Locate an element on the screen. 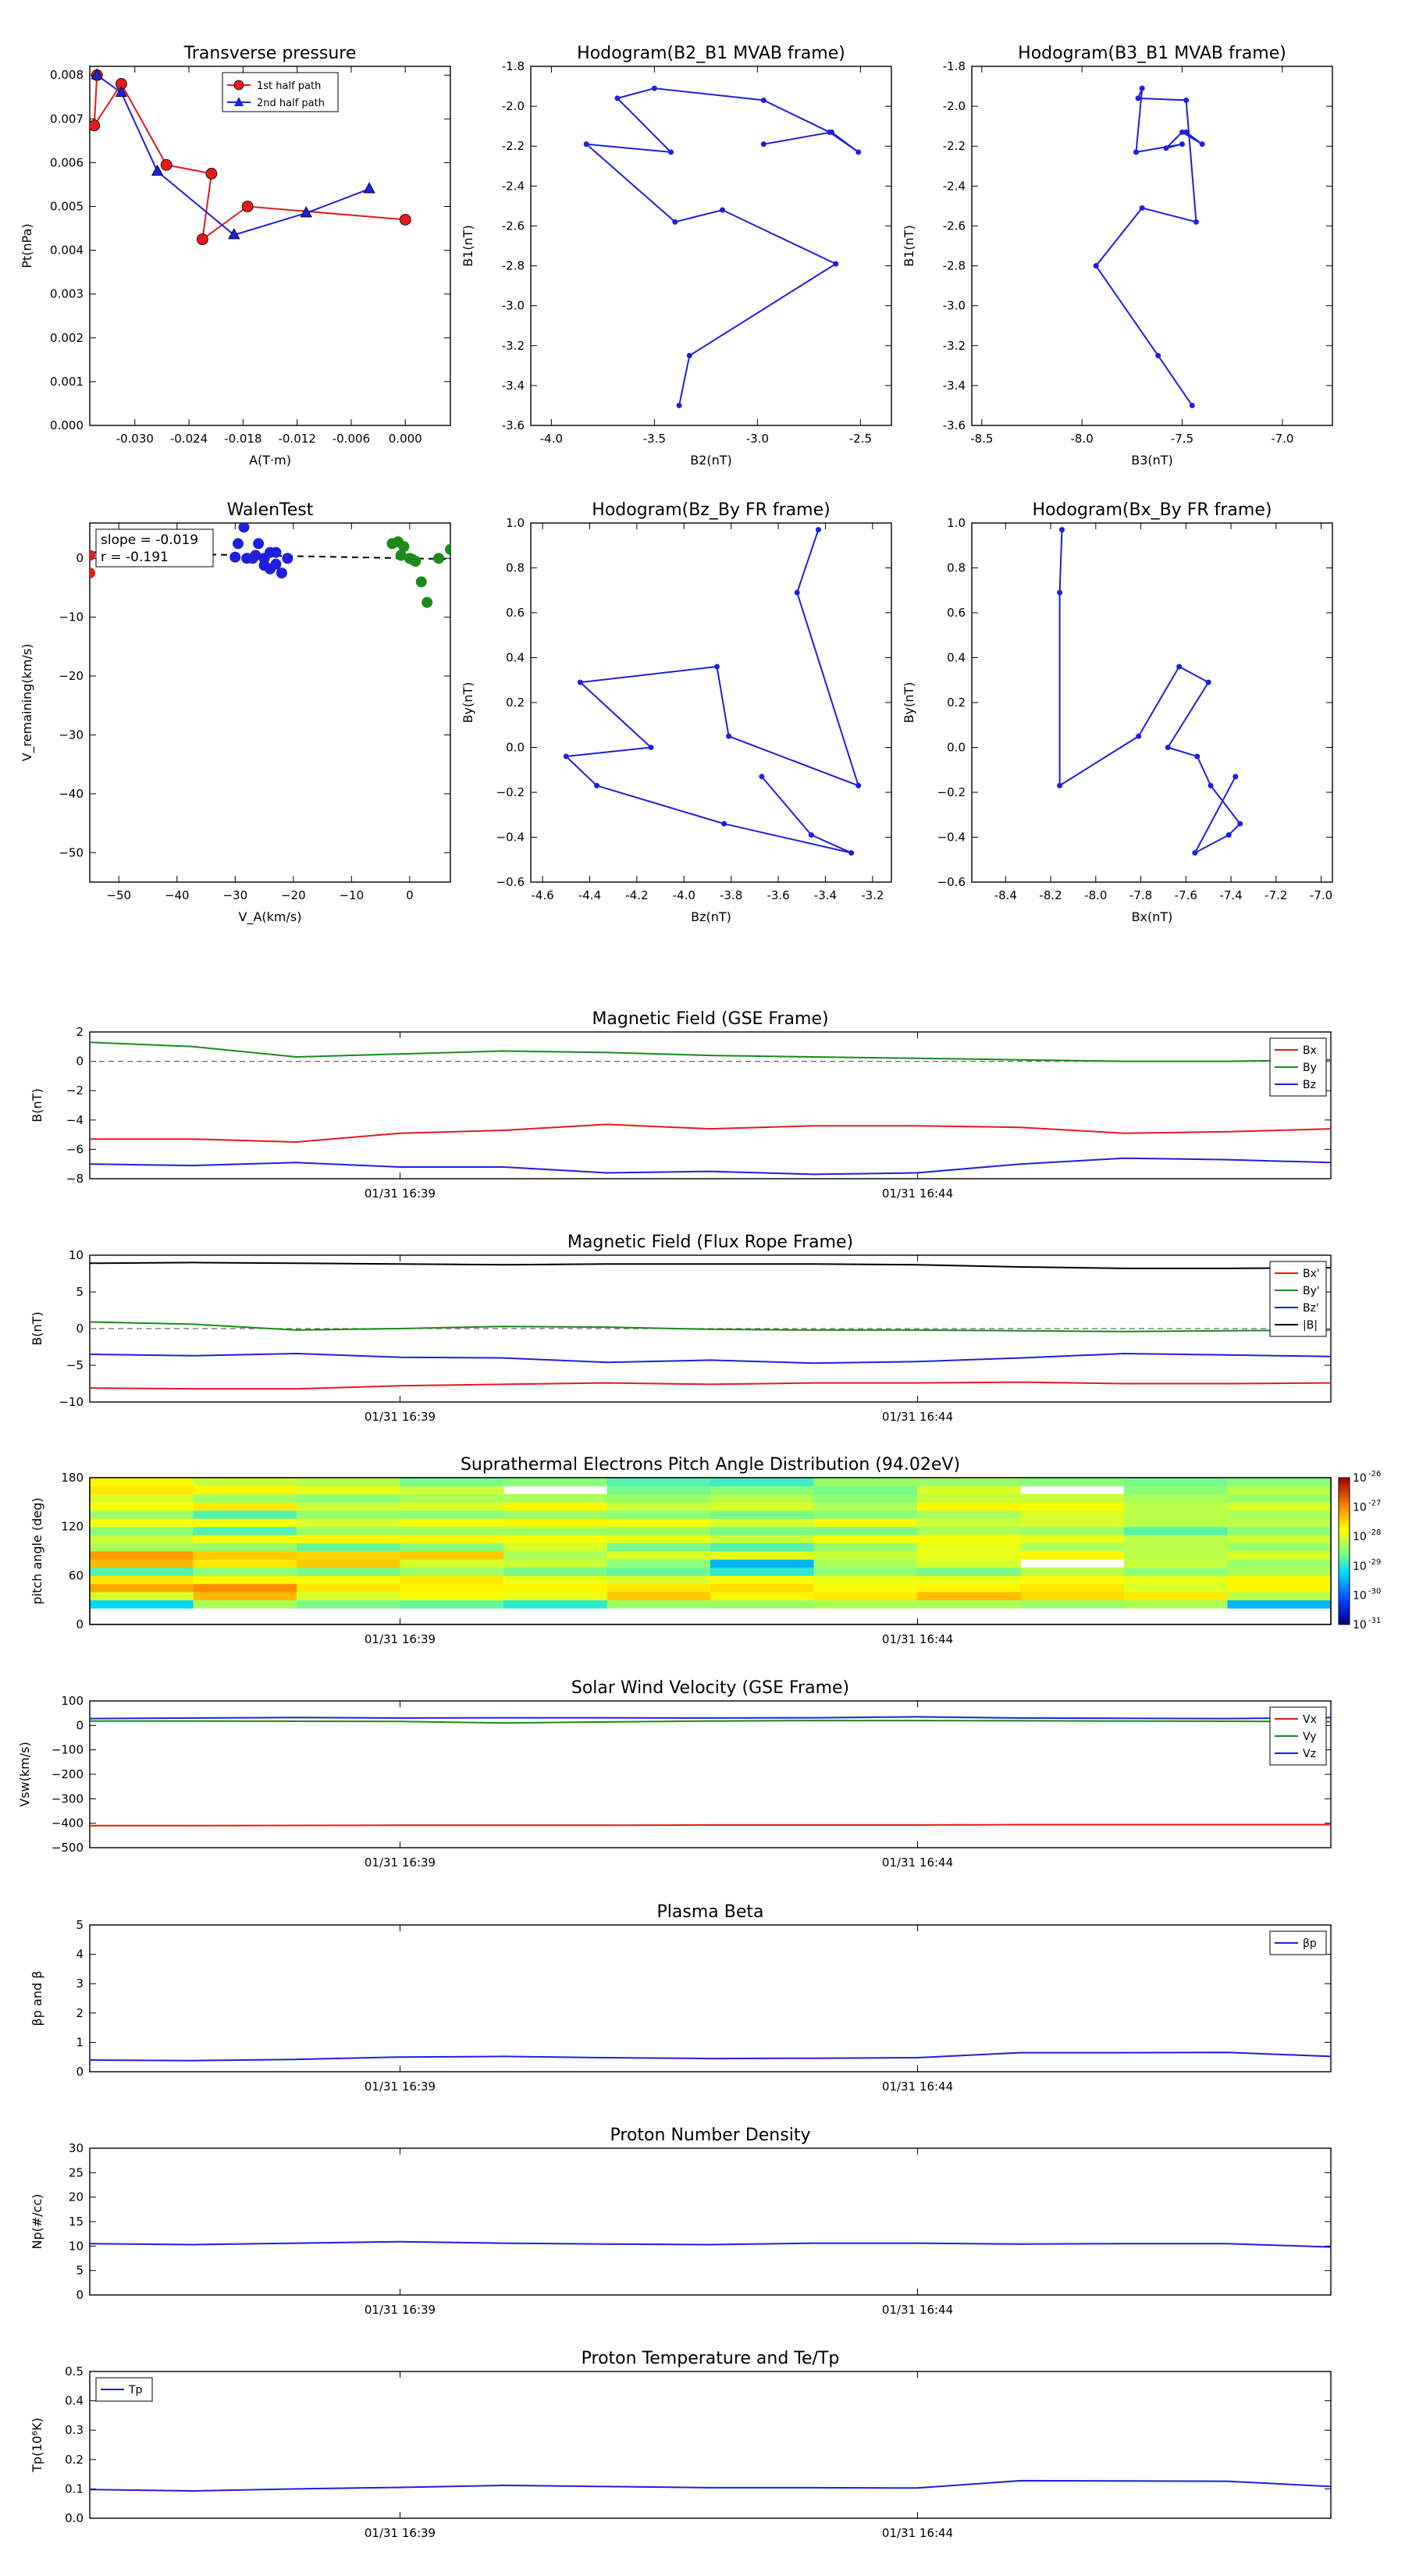 The height and width of the screenshot is (2576, 1405). chart-title: Hodogram(B2_B1 MVAB frame) is located at coordinates (711, 53).